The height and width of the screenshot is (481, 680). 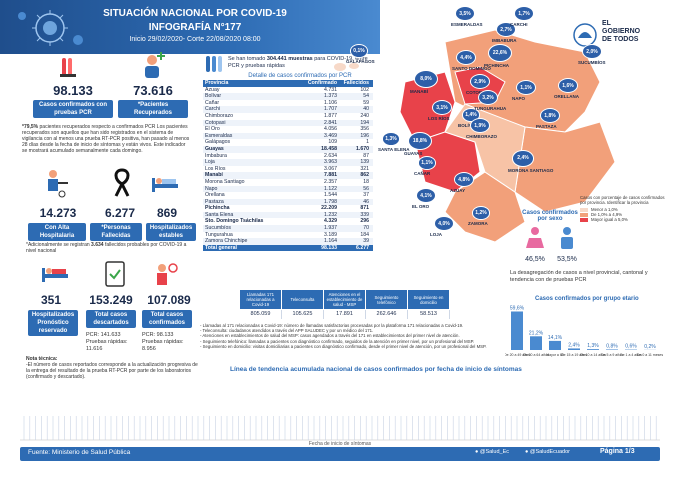 What do you see at coordinates (330, 228) in the screenshot?
I see `table-cell: 1.937` at bounding box center [330, 228].